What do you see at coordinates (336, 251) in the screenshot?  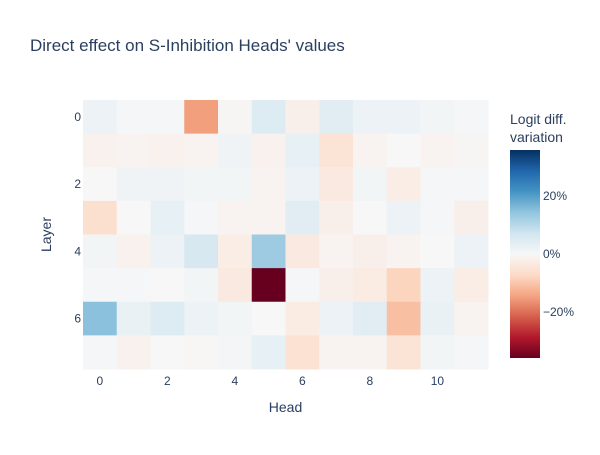 I see `heatmap-cell-L4-H7` at bounding box center [336, 251].